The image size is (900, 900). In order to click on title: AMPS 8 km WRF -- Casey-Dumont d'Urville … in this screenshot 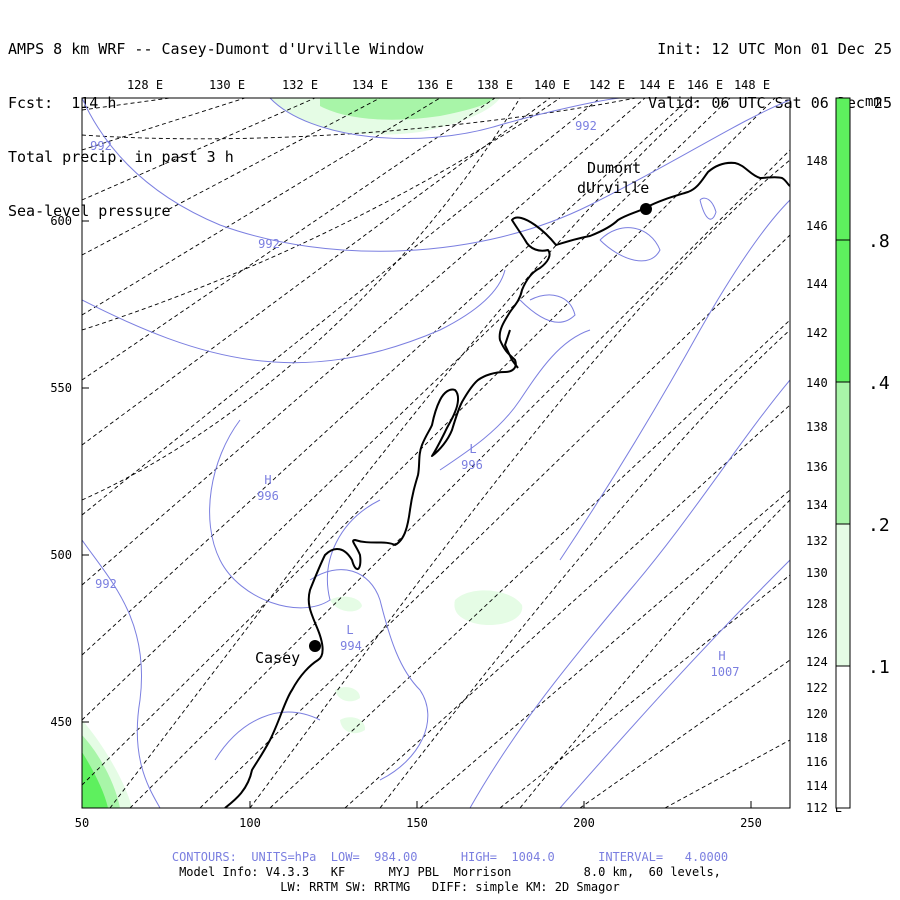, I will do `click(216, 49)`.